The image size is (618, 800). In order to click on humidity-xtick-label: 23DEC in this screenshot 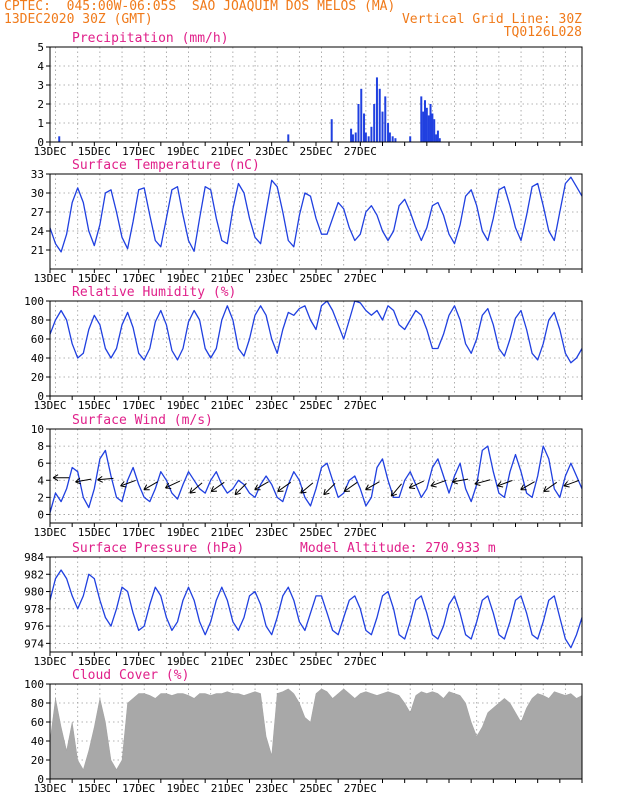, I will do `click(271, 405)`.